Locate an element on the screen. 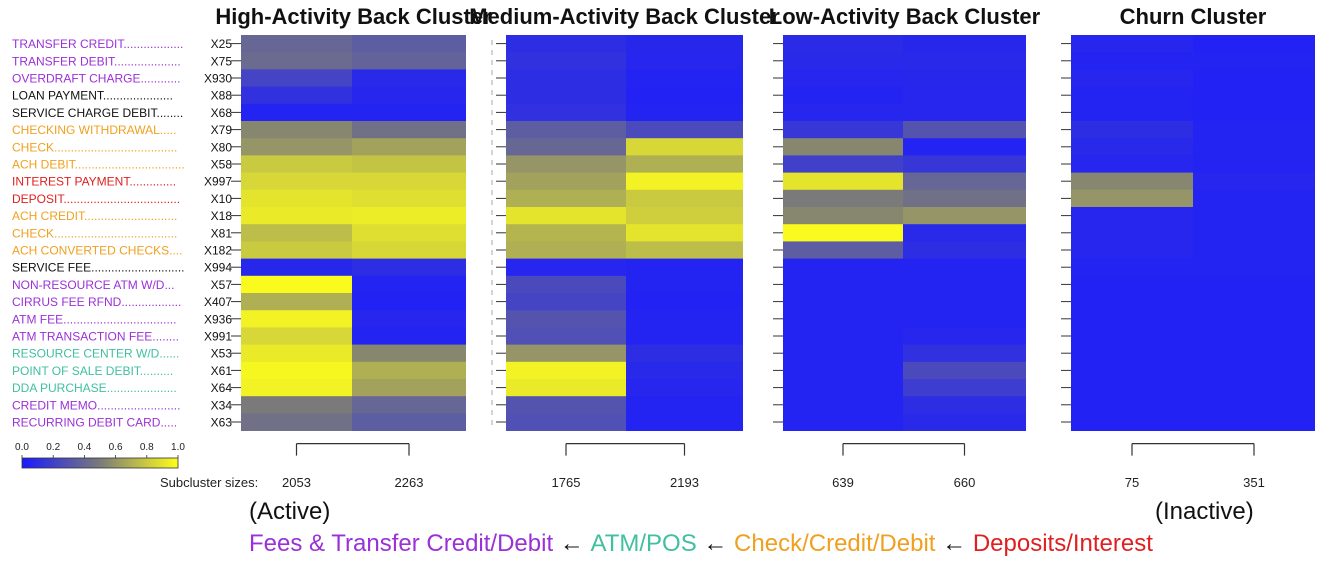 This screenshot has height=561, width=1329. active-note: (Active) is located at coordinates (290, 511).